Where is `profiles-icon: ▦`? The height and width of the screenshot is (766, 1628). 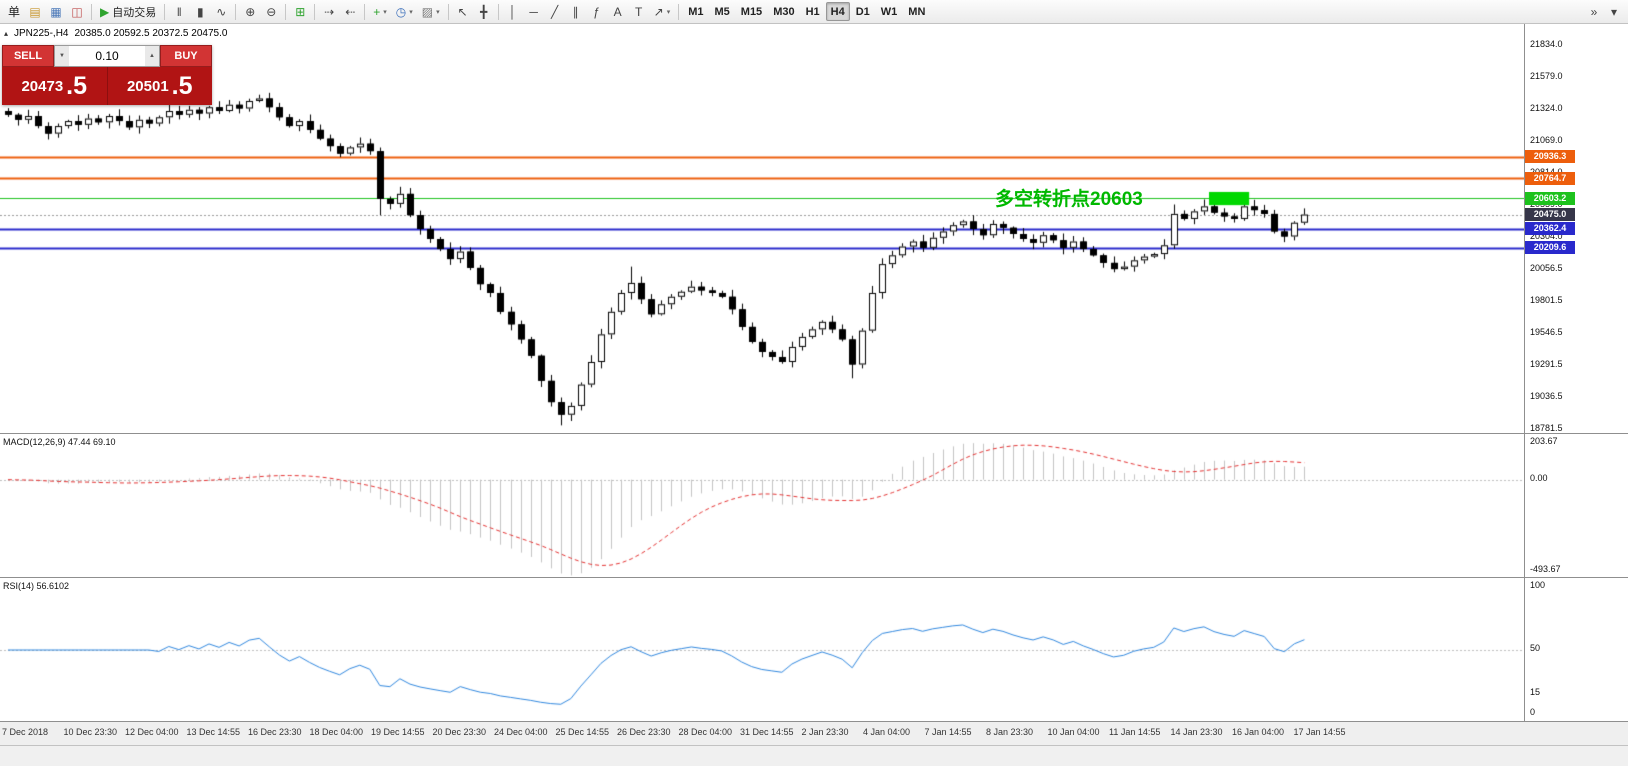 profiles-icon: ▦ is located at coordinates (56, 11).